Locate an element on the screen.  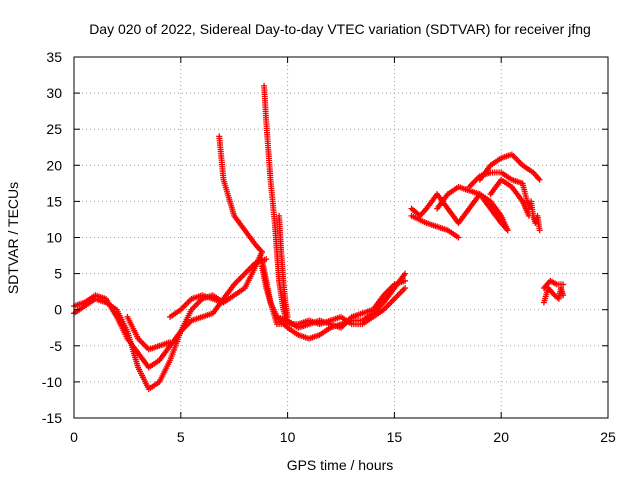
series-track-b is located at coordinates (170, 313).